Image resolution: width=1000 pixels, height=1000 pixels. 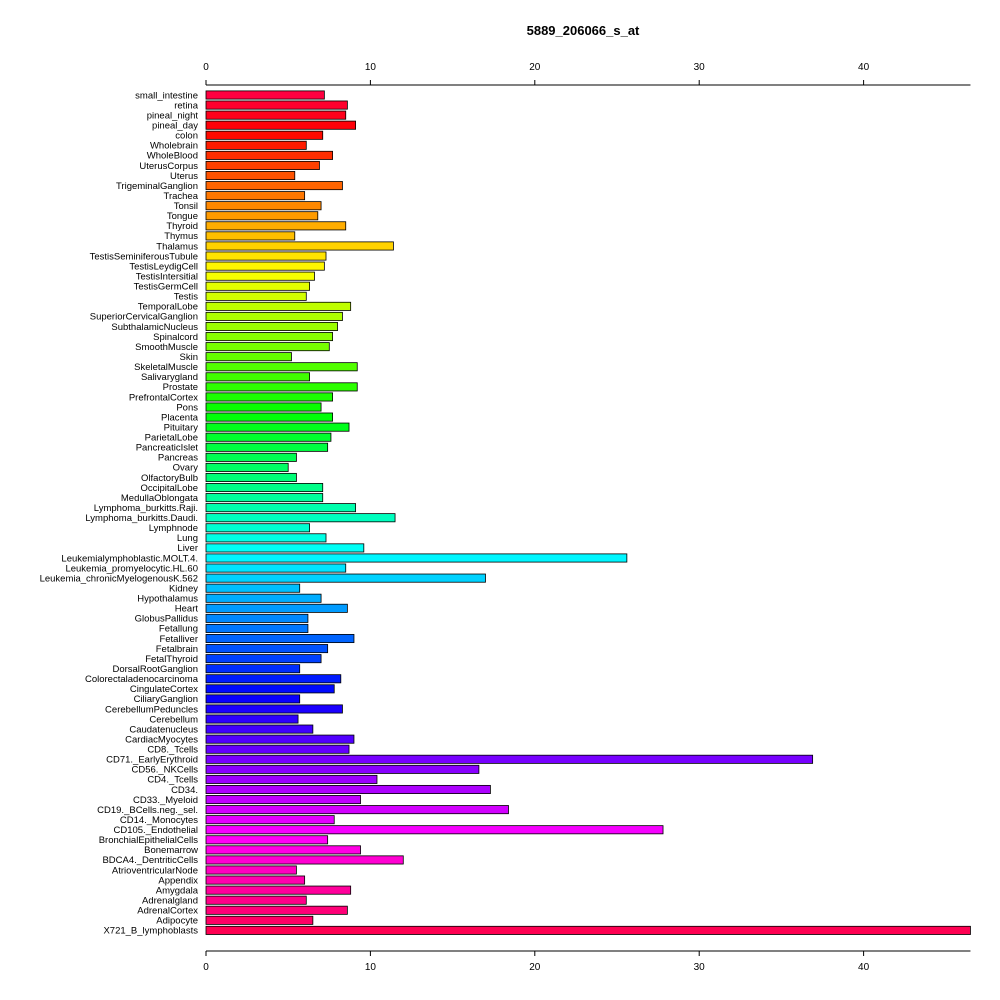 I want to click on category-label: CD19._BCells.neg._sel., so click(x=147, y=810).